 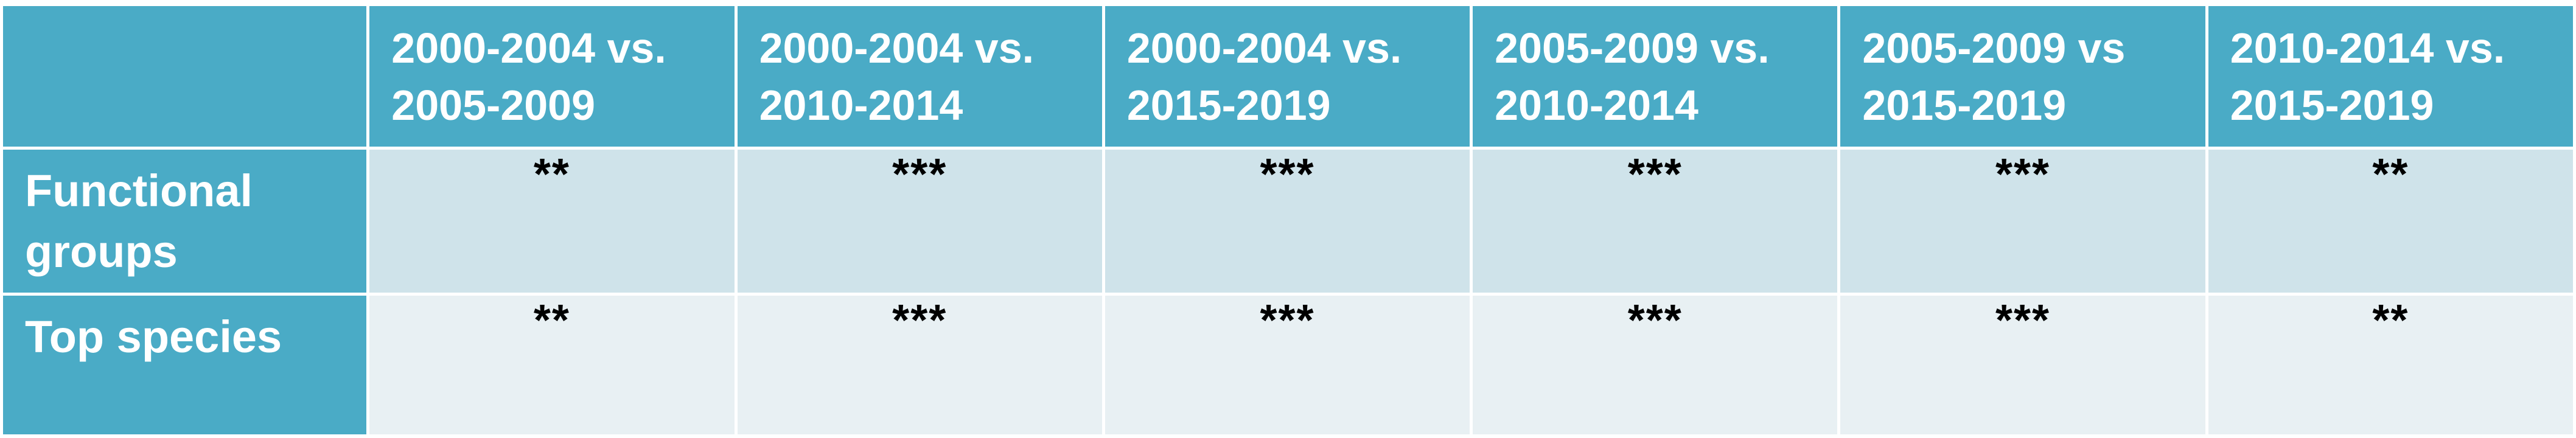 I want to click on column-header-line: 2005-2009 vs., so click(x=1632, y=48).